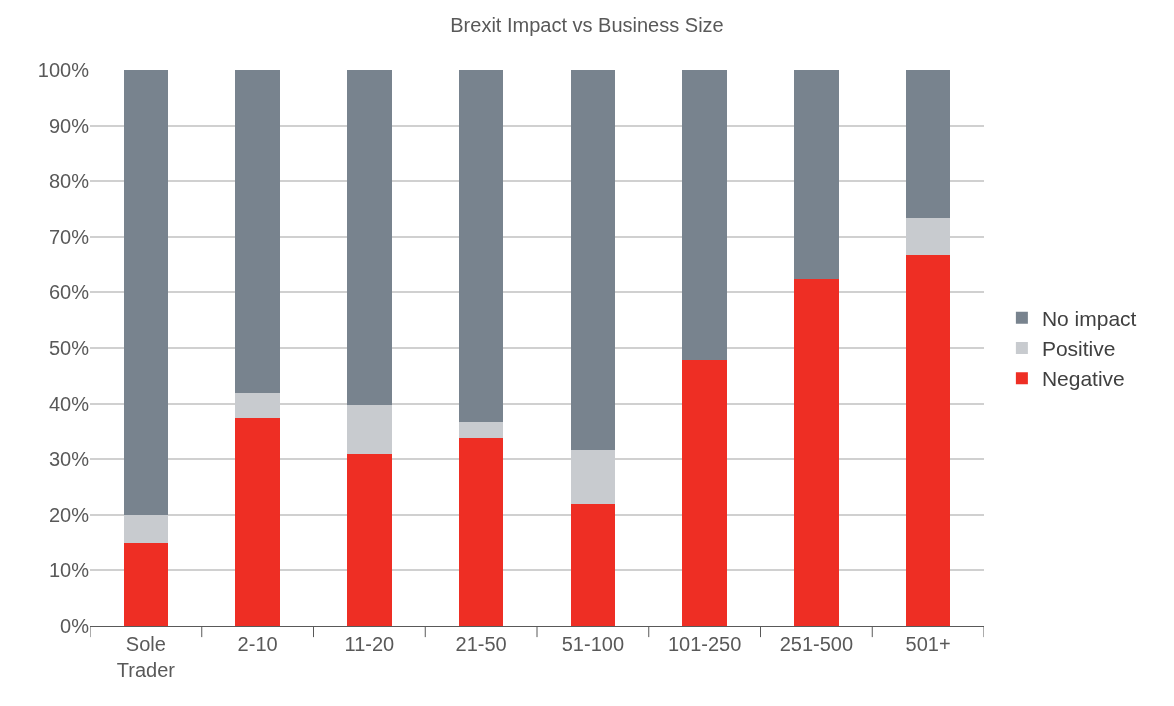  Describe the element at coordinates (75, 626) in the screenshot. I see `y-tick-label: 0%` at that location.